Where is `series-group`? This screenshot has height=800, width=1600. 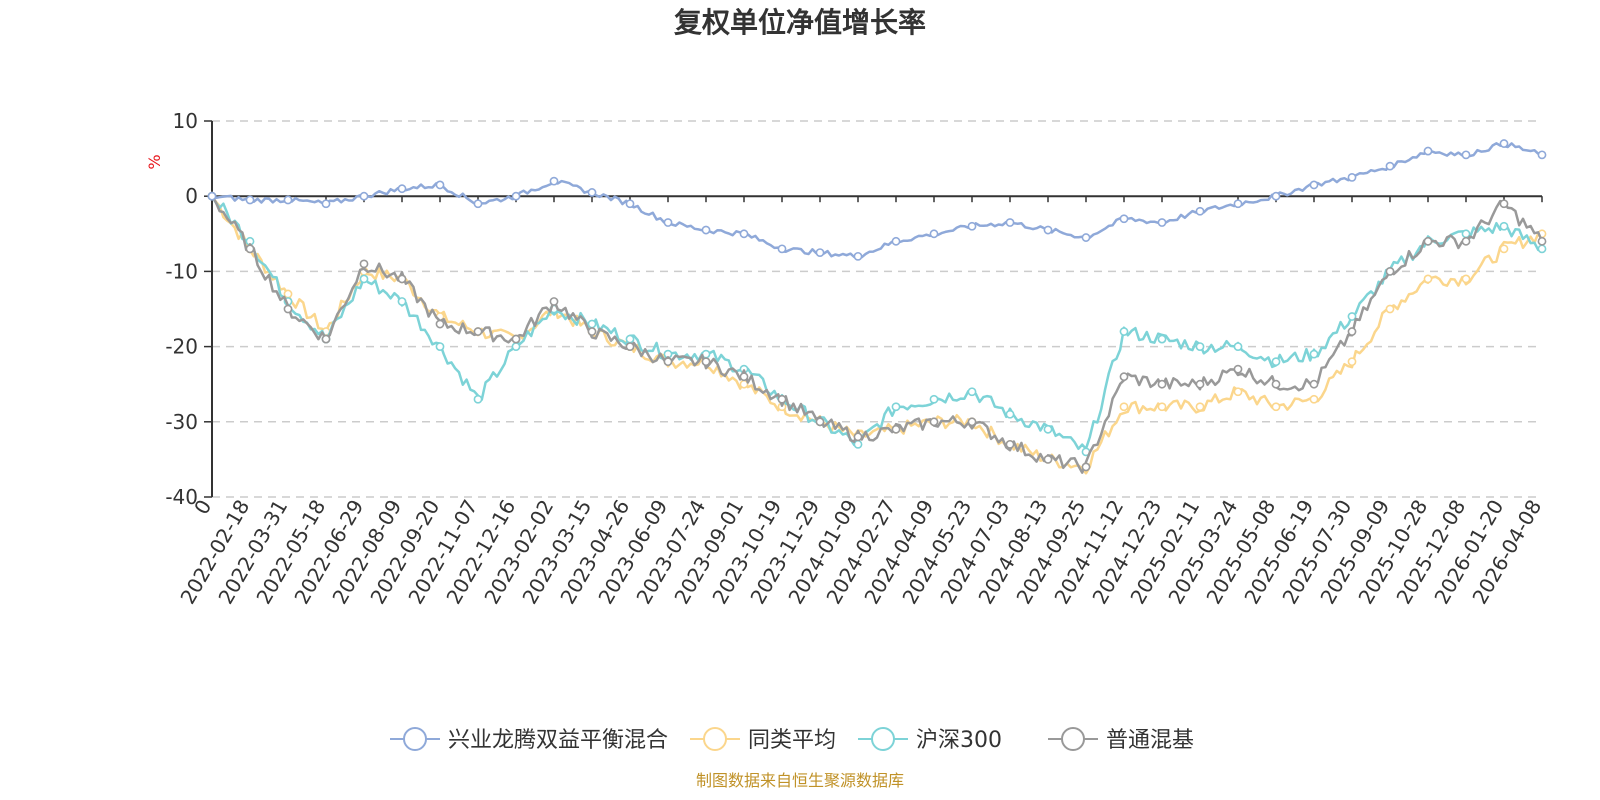
series-group is located at coordinates (877, 200).